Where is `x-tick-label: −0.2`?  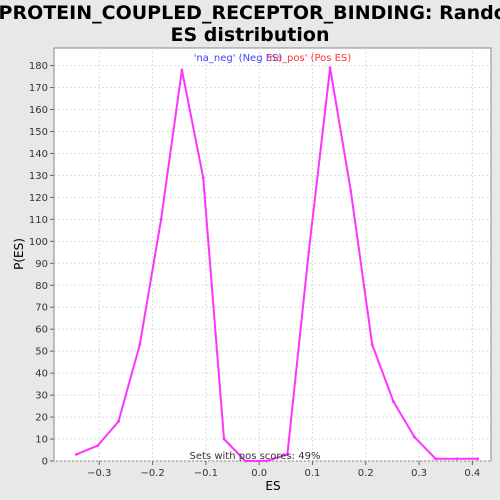
x-tick-label: −0.2 is located at coordinates (152, 473).